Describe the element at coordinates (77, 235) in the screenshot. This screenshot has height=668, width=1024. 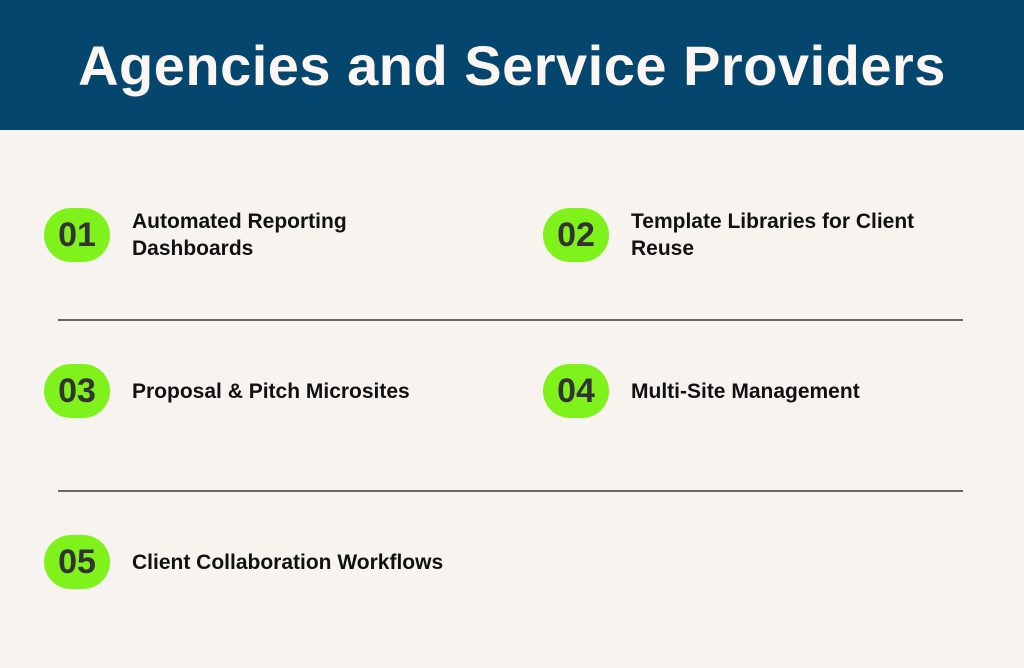
I see `number-badge: 01` at that location.